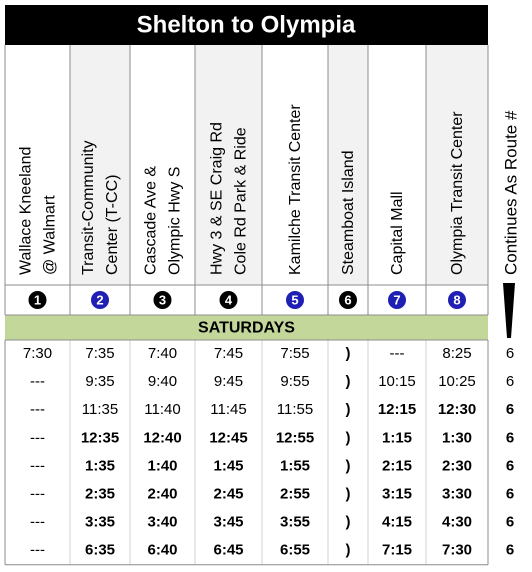 The height and width of the screenshot is (572, 532). Describe the element at coordinates (100, 465) in the screenshot. I see `time-cell: 1:35` at that location.